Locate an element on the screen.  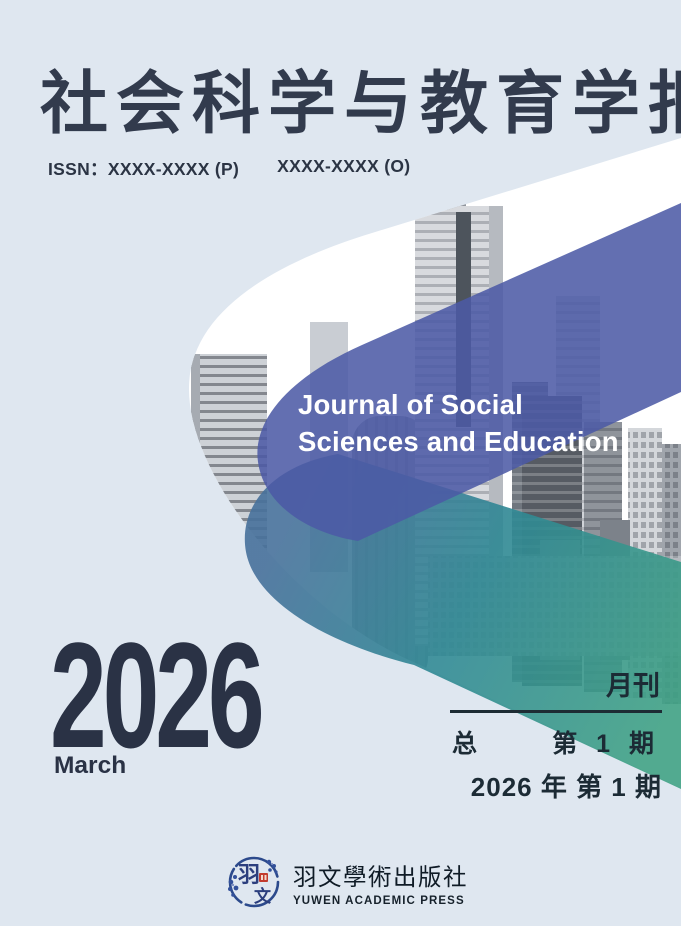
publisher-name-cn: 羽文學術出版社 is located at coordinates (380, 876).